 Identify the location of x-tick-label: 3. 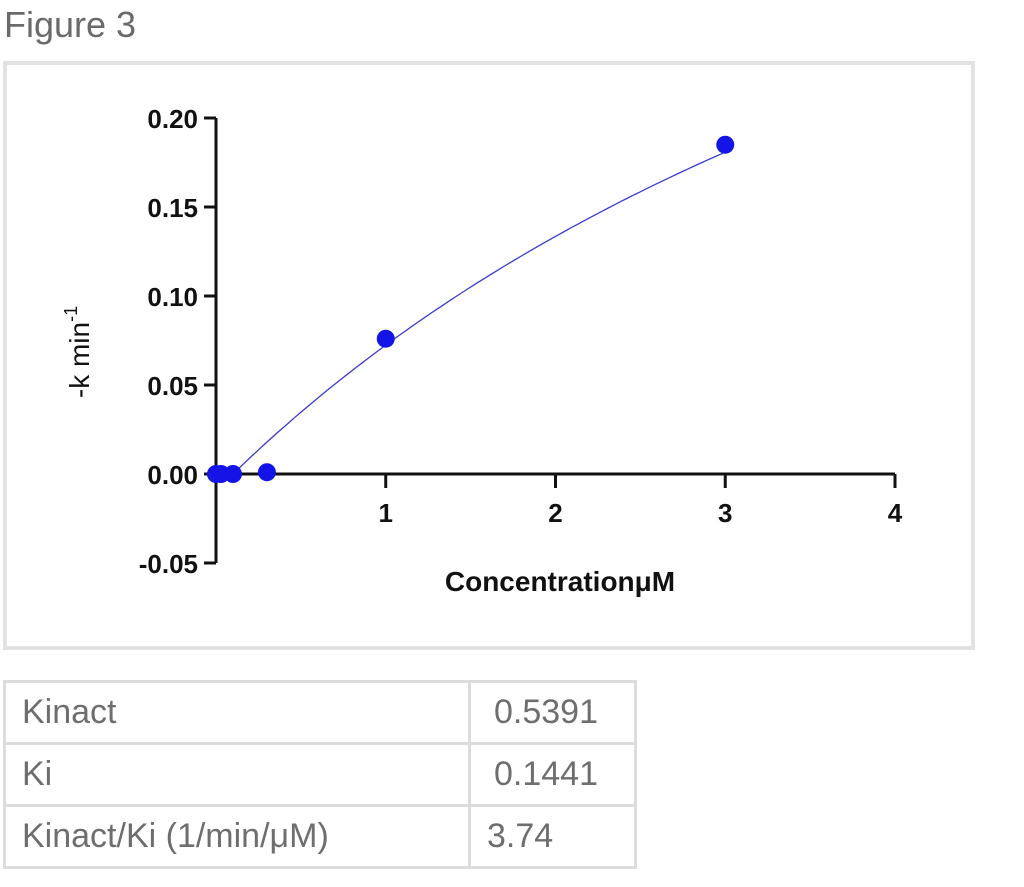
(725, 513).